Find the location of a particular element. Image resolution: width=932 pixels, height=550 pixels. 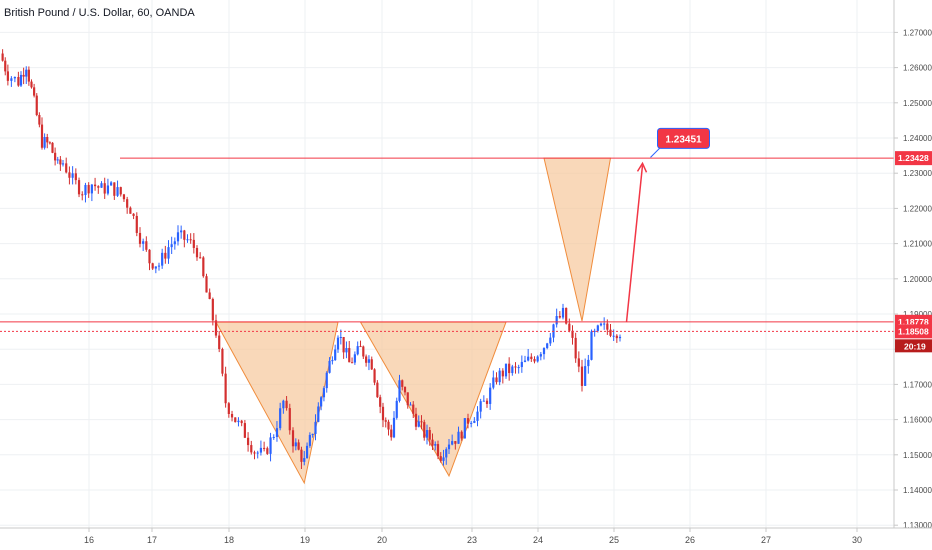

y-tick-label: 1.20000 is located at coordinates (917, 279).